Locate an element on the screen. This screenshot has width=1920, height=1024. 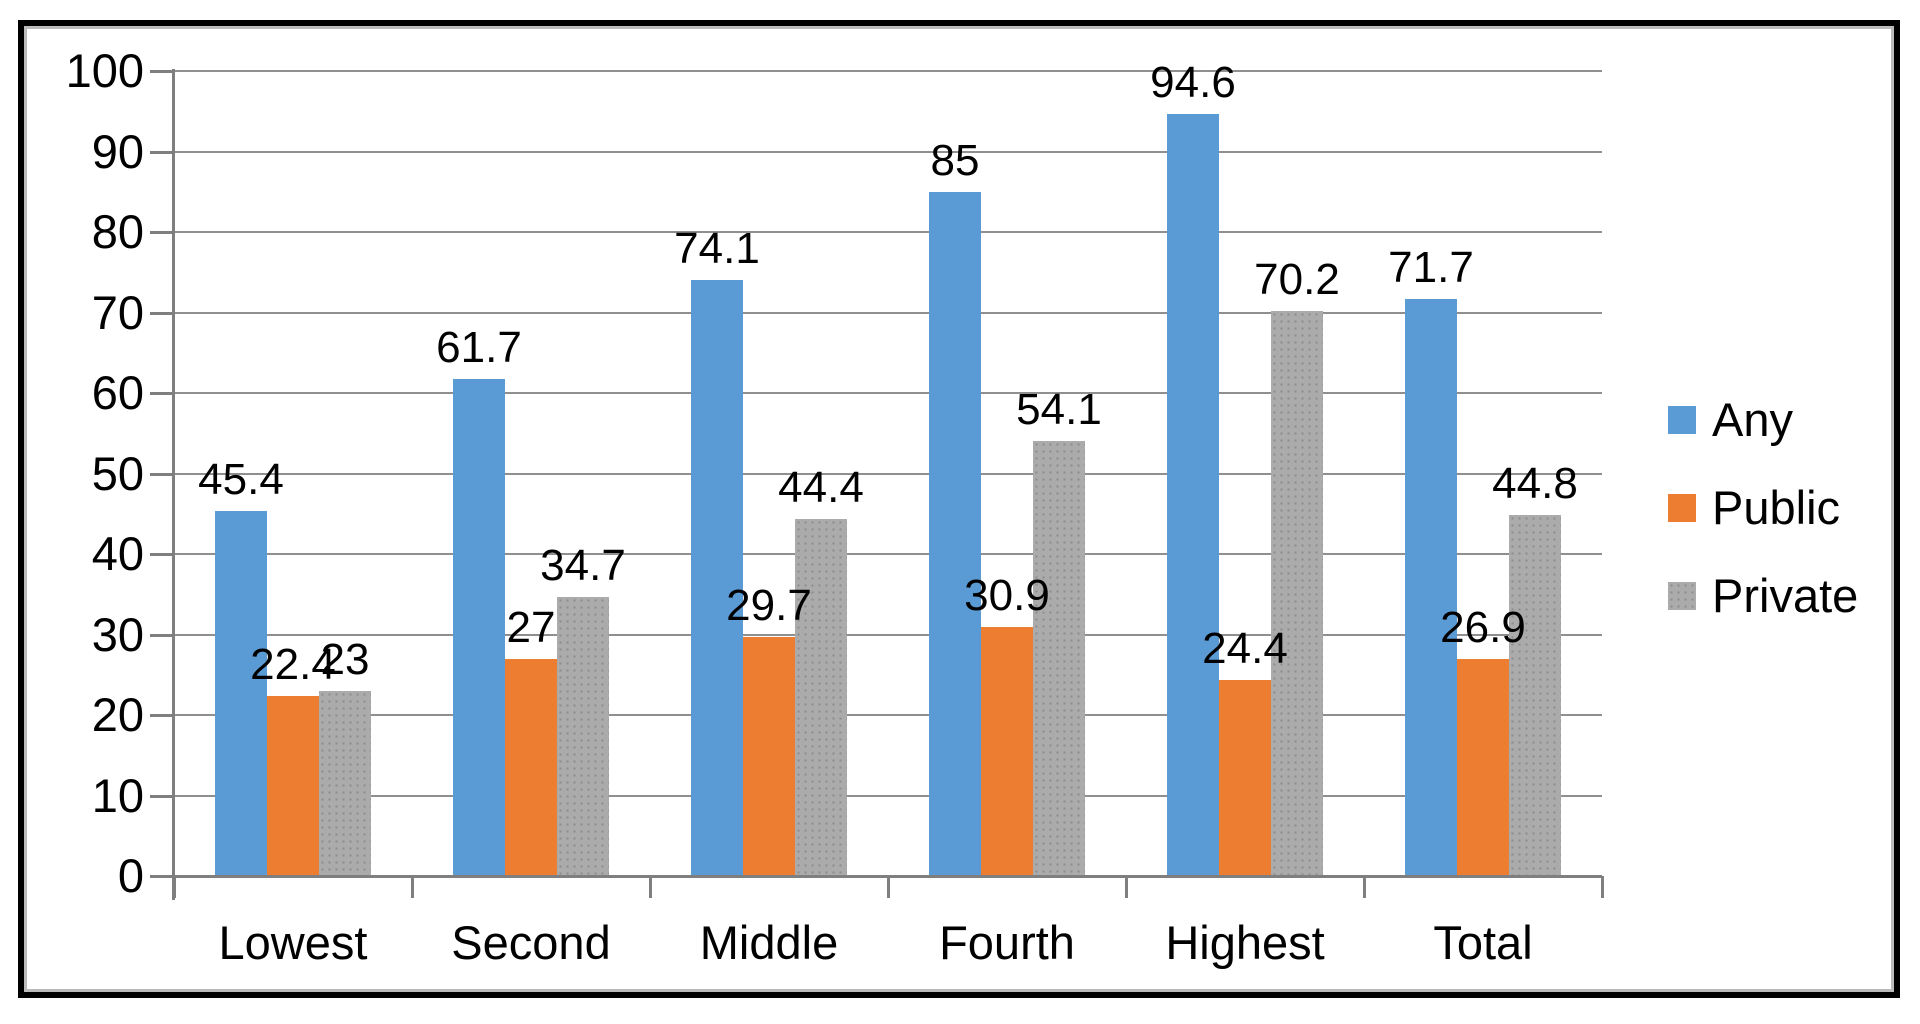
y-axis-line is located at coordinates (173, 484).